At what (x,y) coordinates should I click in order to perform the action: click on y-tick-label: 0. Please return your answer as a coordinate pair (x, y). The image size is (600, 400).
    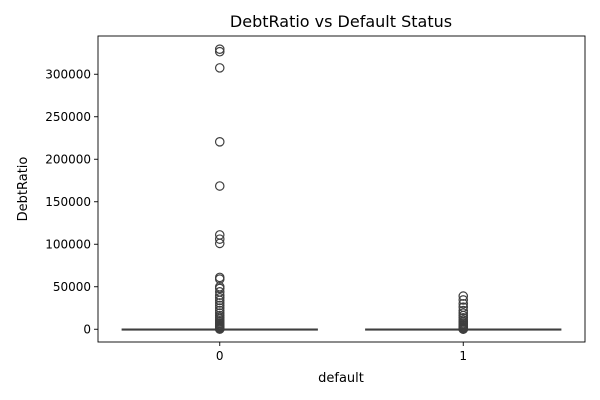
    Looking at the image, I should click on (87, 329).